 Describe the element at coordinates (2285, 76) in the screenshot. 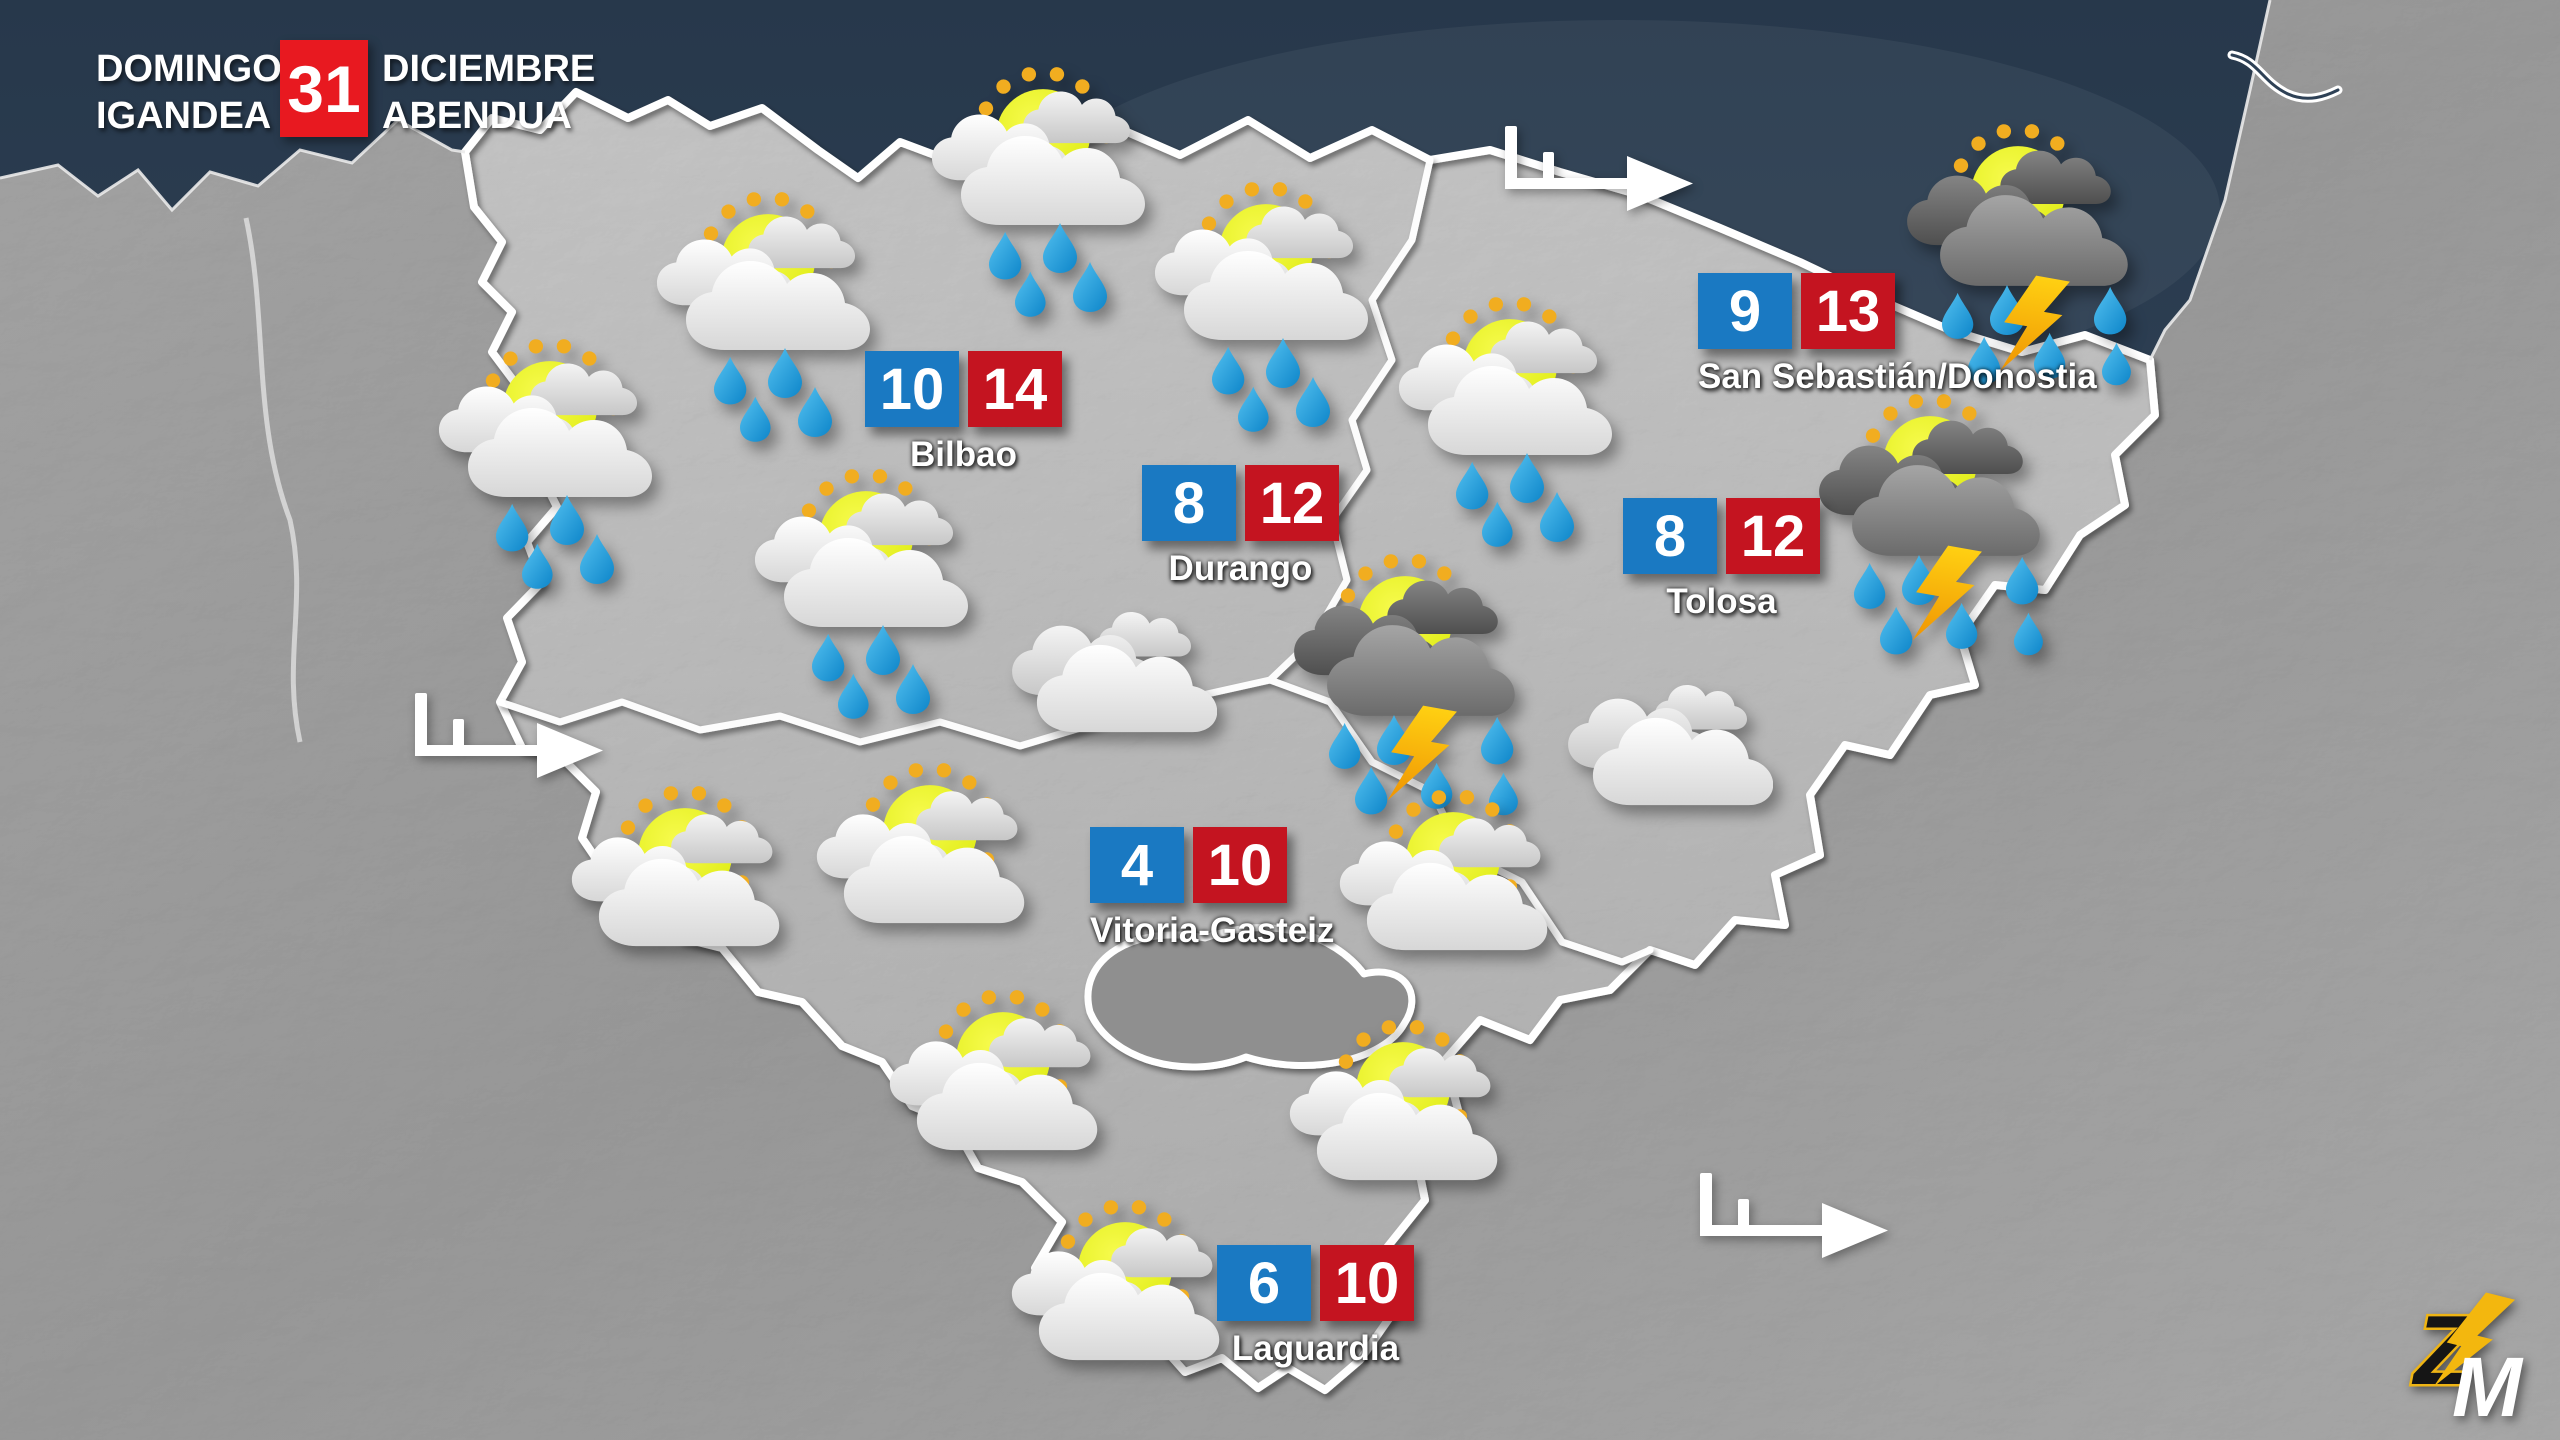

I see `bidasoa-river` at that location.